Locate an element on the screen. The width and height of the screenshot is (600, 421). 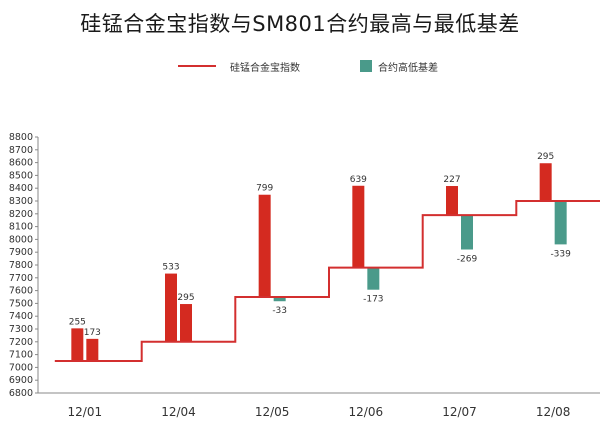
legend: 硅锰合金宝指数 合约高低基差 is located at coordinates (300, 66).